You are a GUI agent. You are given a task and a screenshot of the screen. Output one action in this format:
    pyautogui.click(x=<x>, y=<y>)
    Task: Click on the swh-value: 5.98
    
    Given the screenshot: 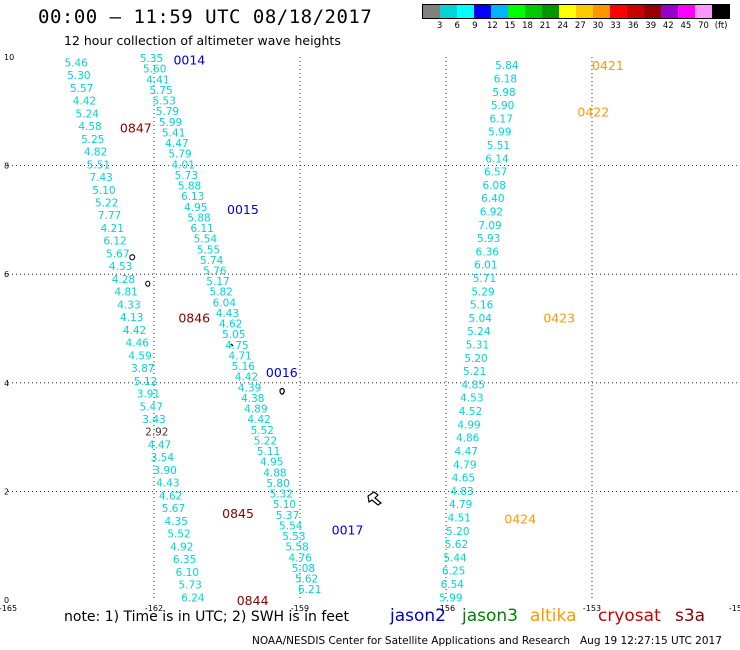 What is the action you would take?
    pyautogui.click(x=503, y=93)
    